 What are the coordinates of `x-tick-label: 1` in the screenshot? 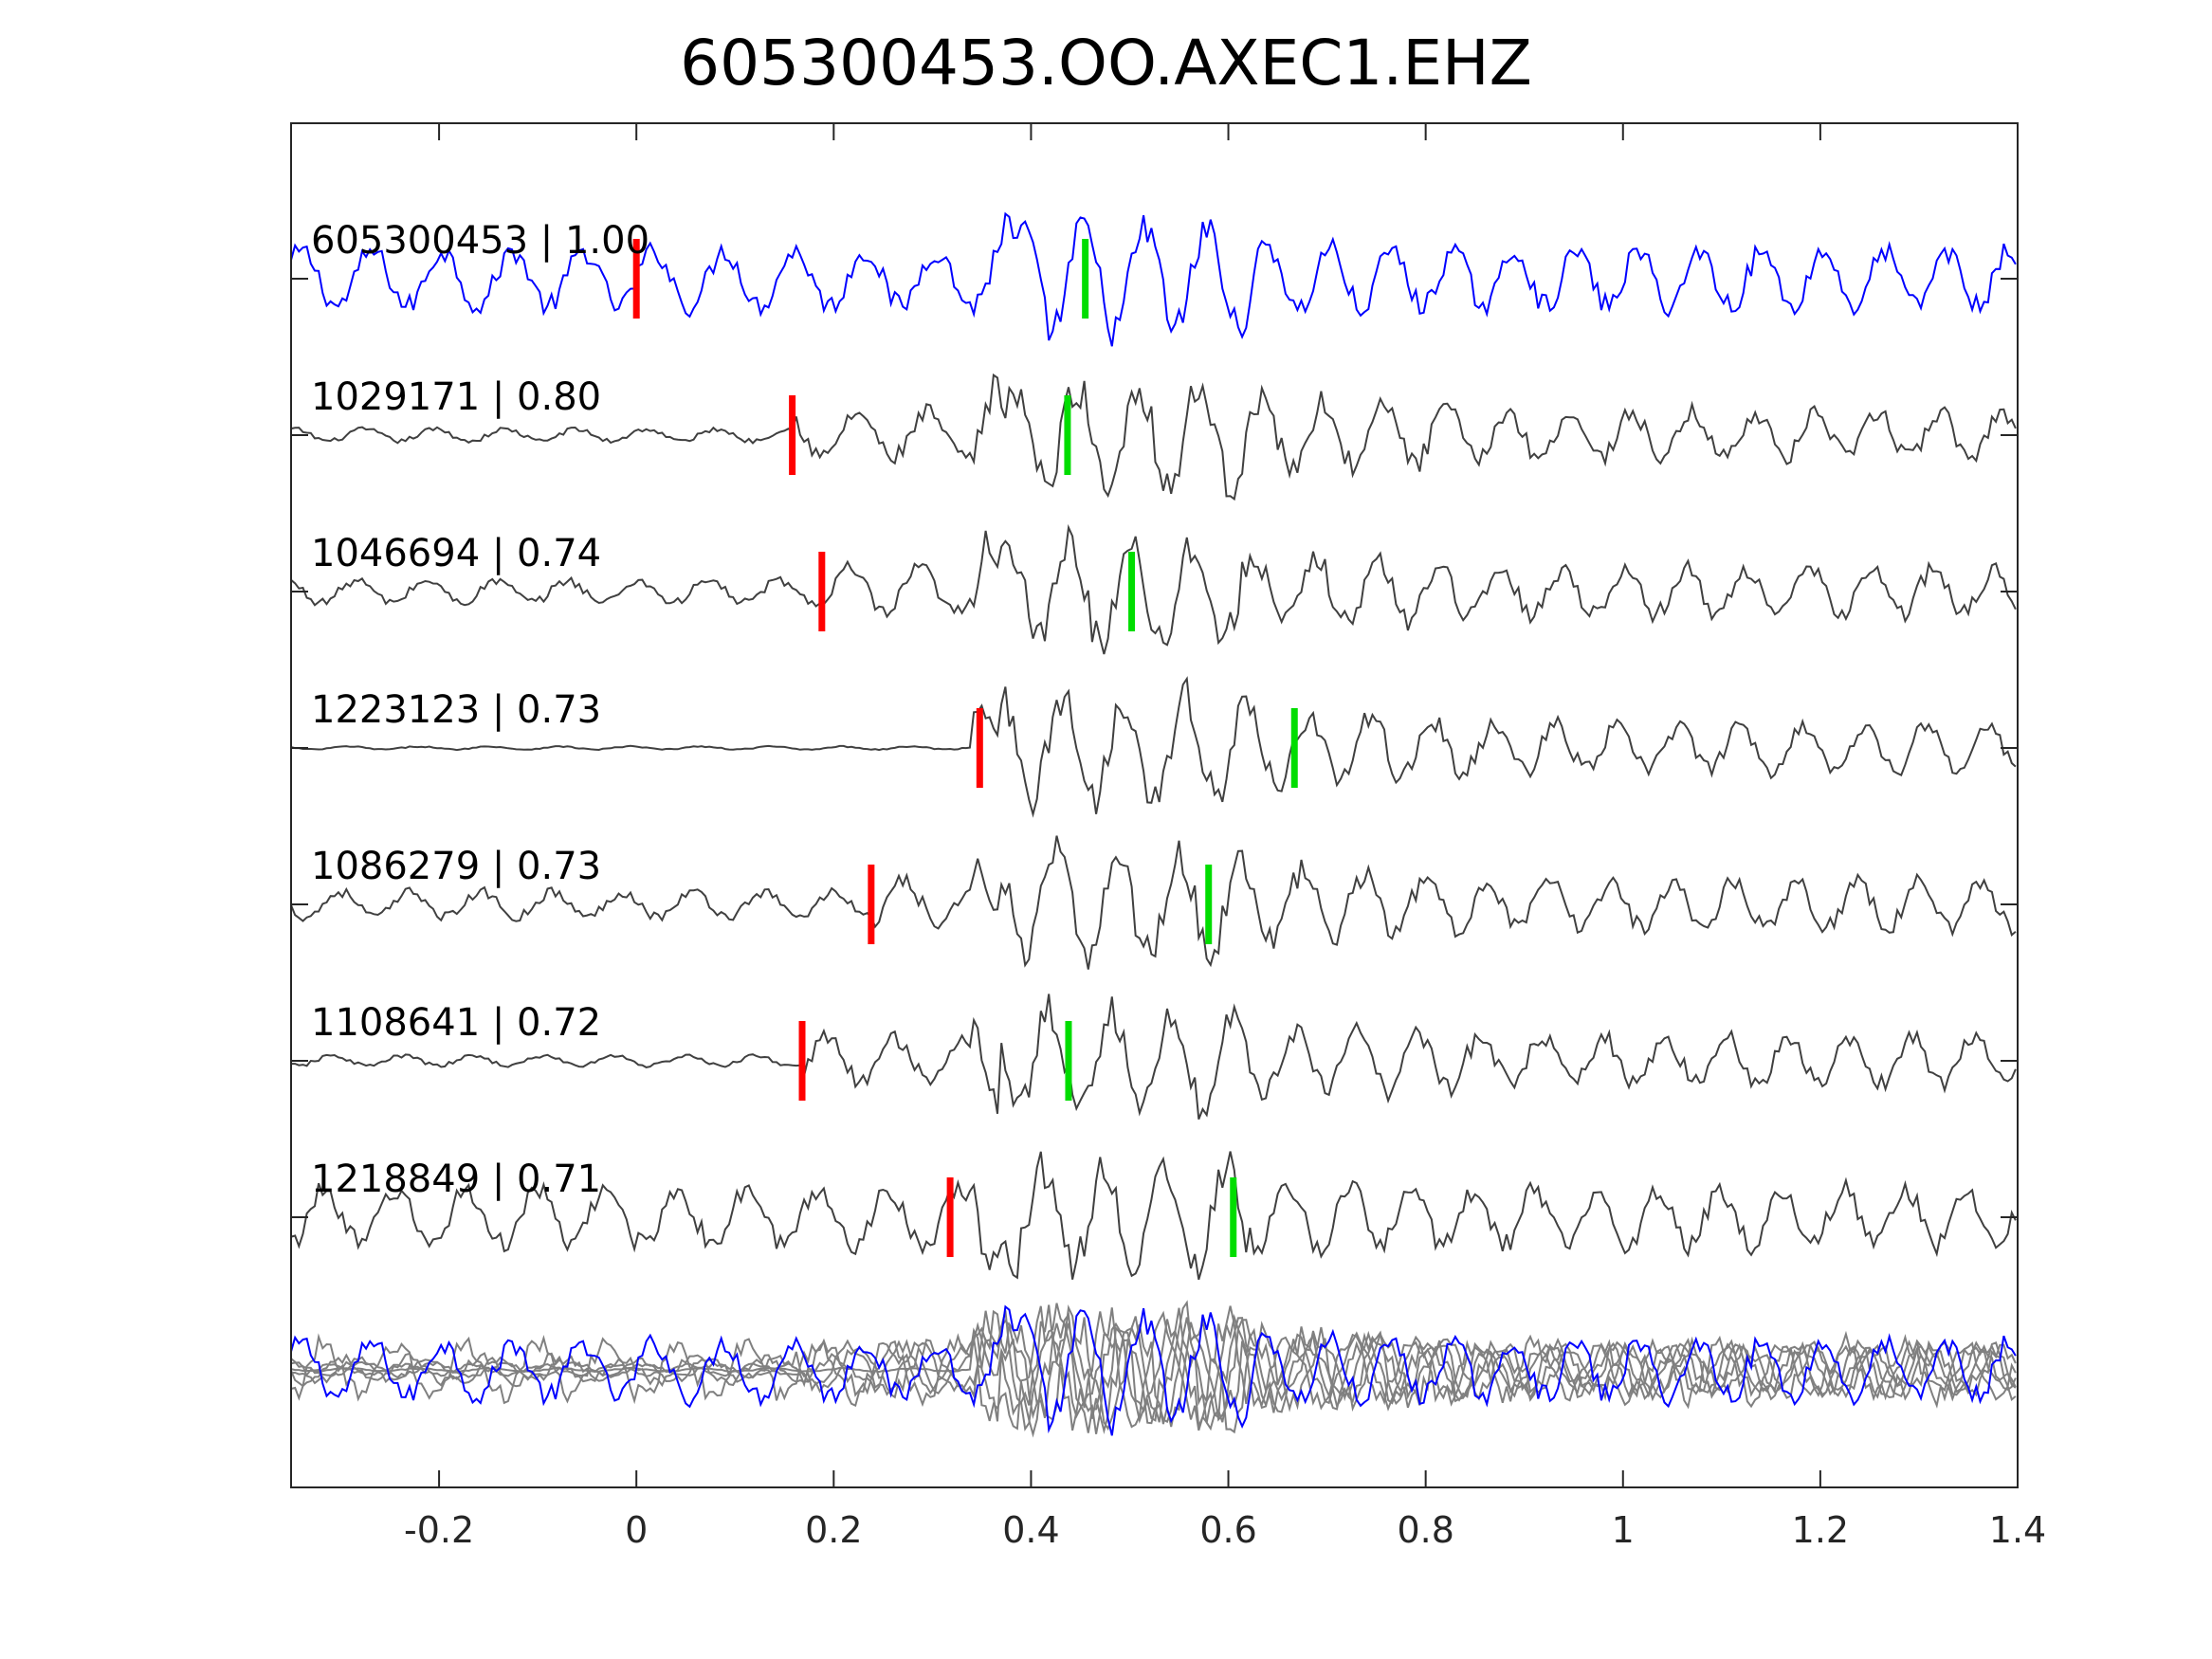 It's located at (1623, 1530).